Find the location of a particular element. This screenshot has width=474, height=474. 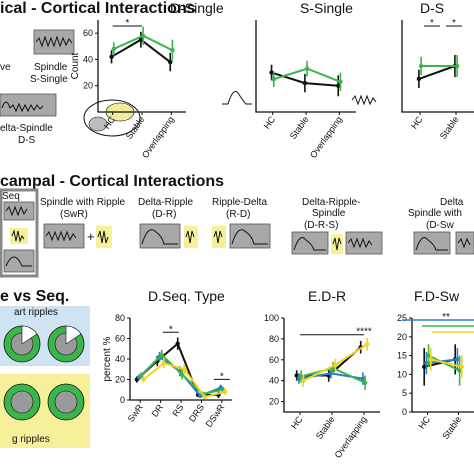

event-1-ripple-trace is located at coordinates (103, 237).